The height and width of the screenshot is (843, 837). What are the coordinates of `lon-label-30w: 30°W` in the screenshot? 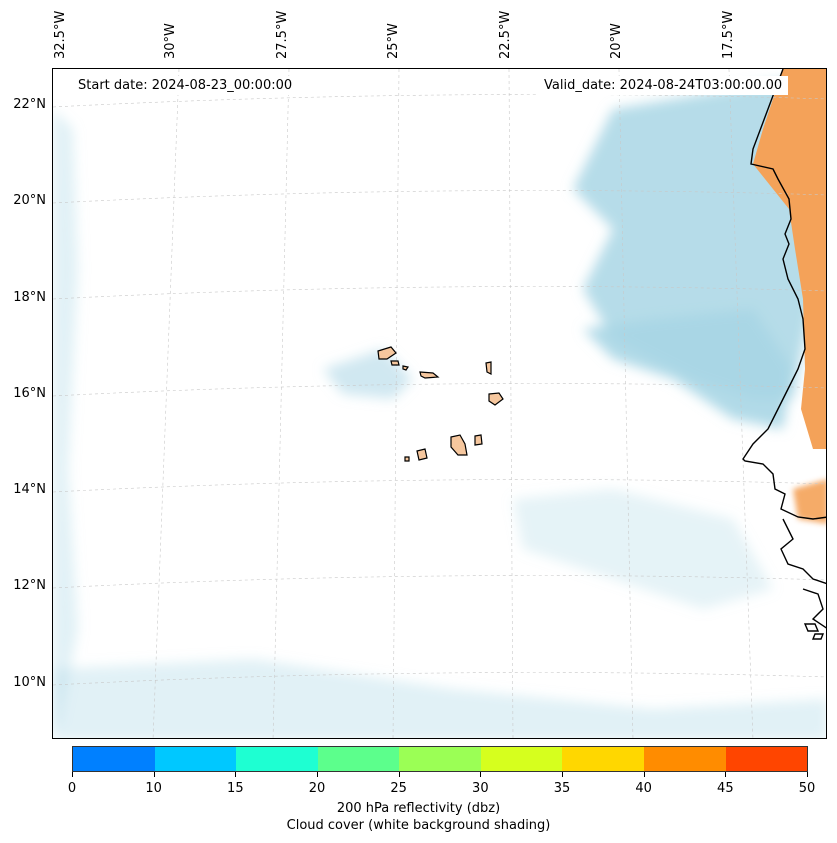 It's located at (170, 41).